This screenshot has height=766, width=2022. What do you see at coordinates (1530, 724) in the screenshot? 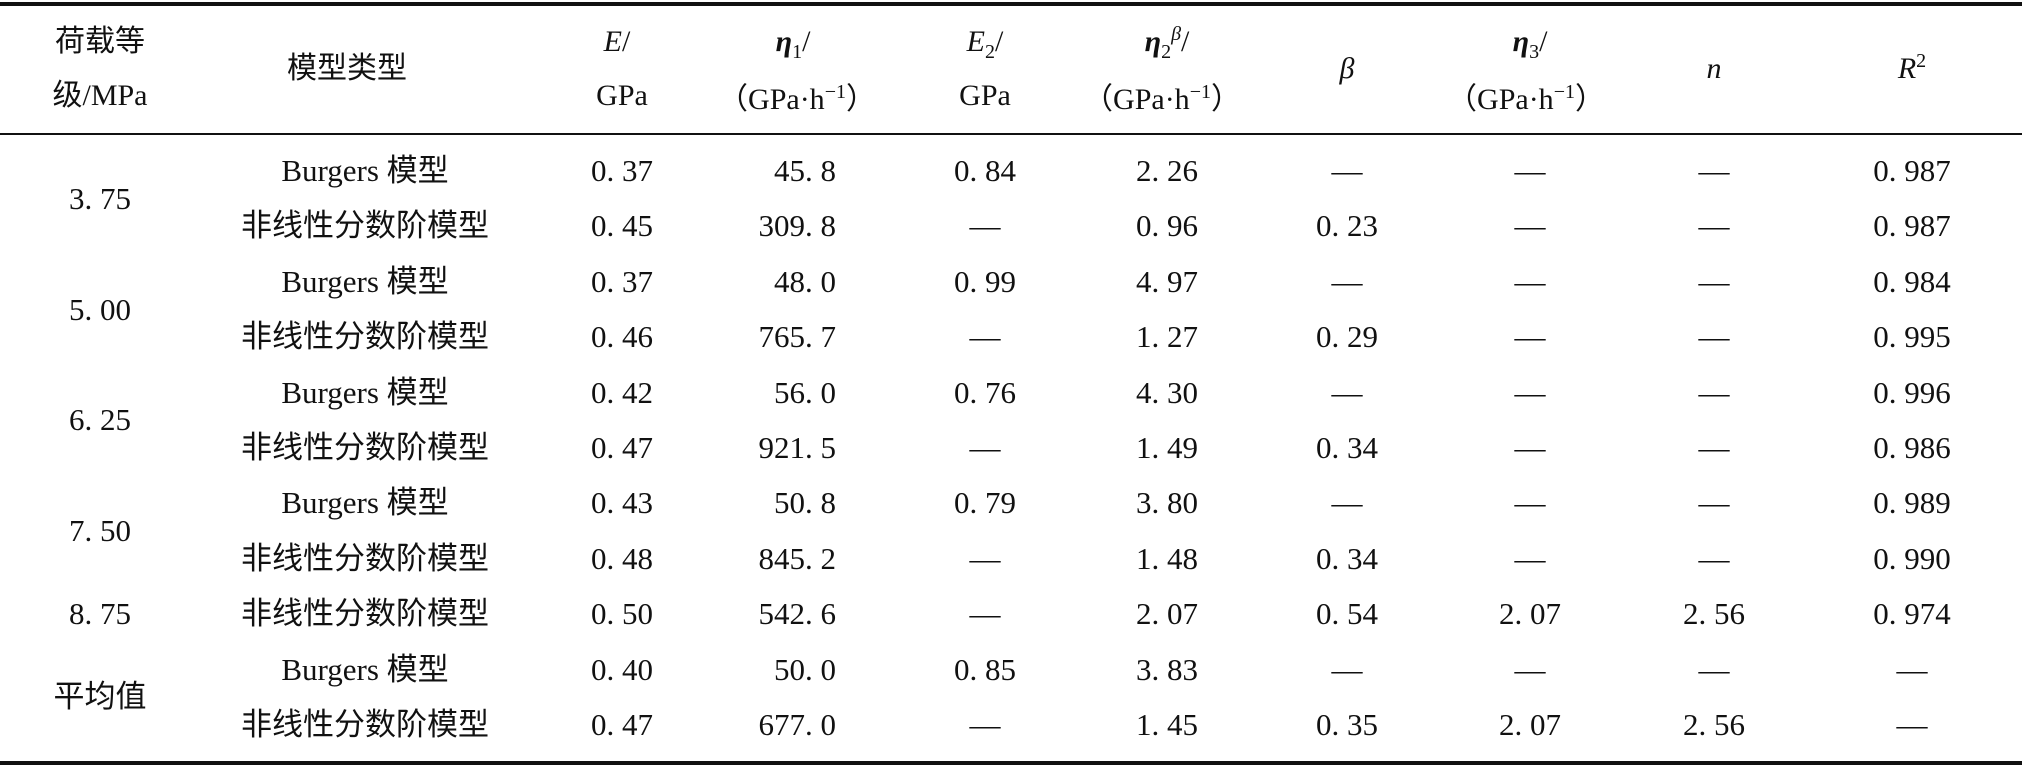
I see `cell-eta3: 2. 07` at bounding box center [1530, 724].